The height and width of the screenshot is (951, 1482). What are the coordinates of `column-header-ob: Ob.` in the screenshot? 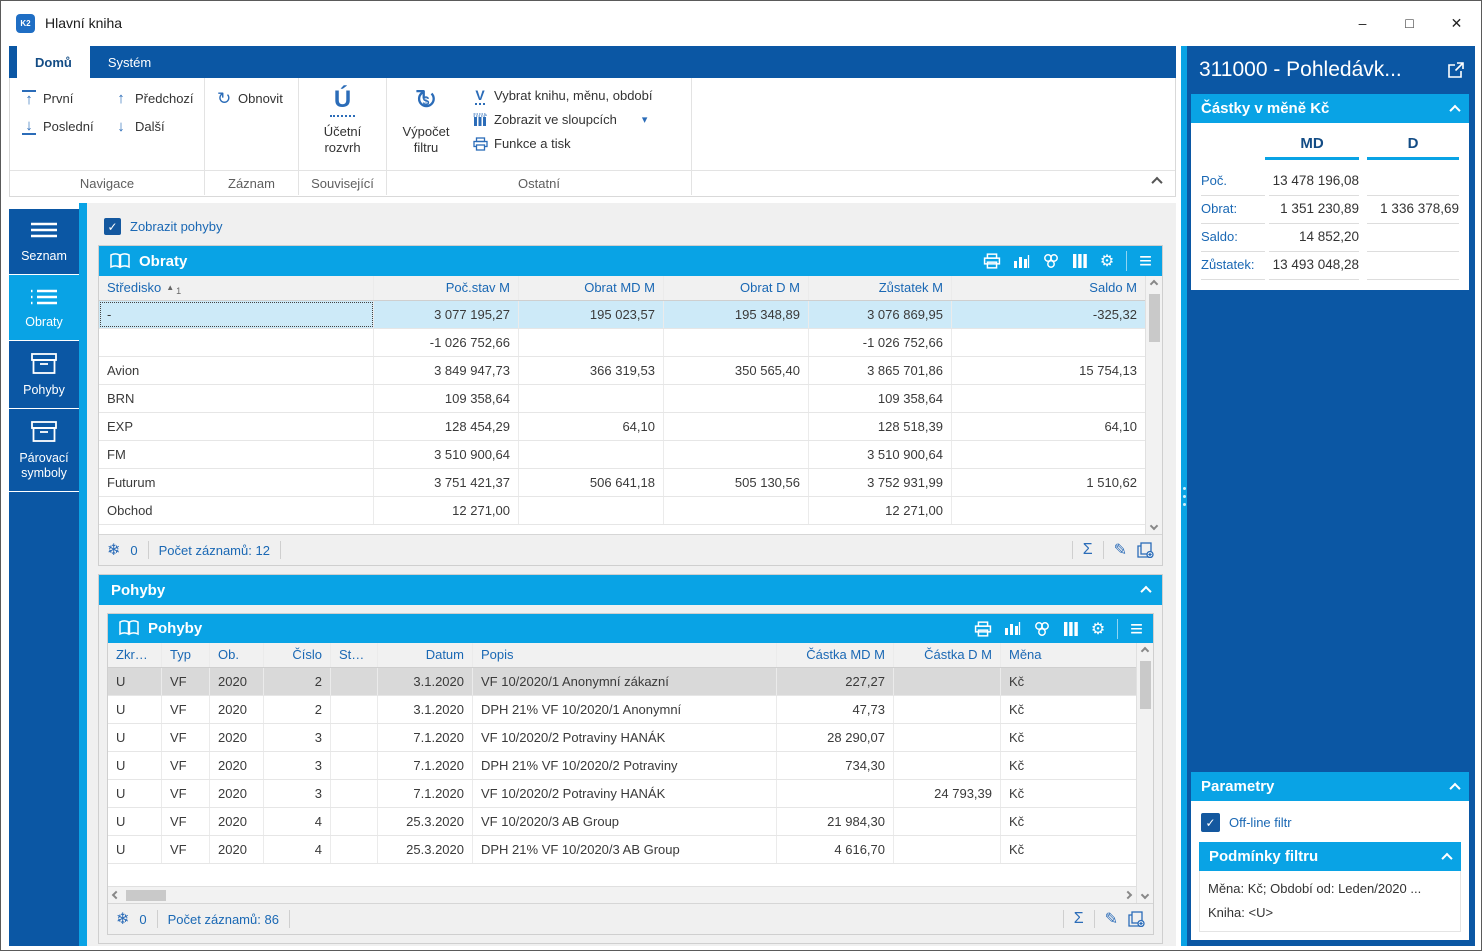 It's located at (237, 655).